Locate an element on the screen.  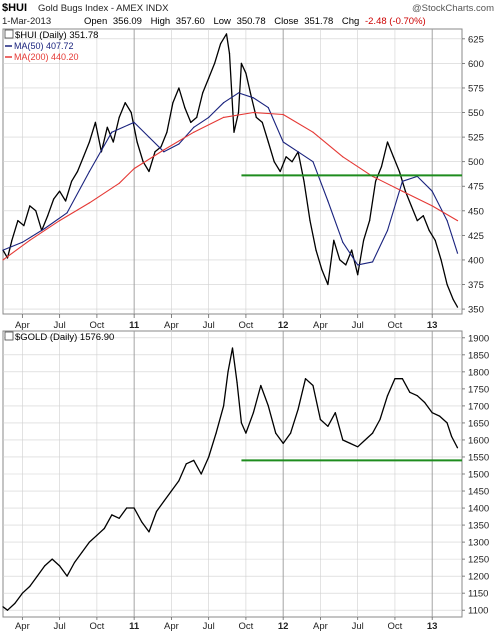
y-tick-label: 1850 is located at coordinates (478, 355).